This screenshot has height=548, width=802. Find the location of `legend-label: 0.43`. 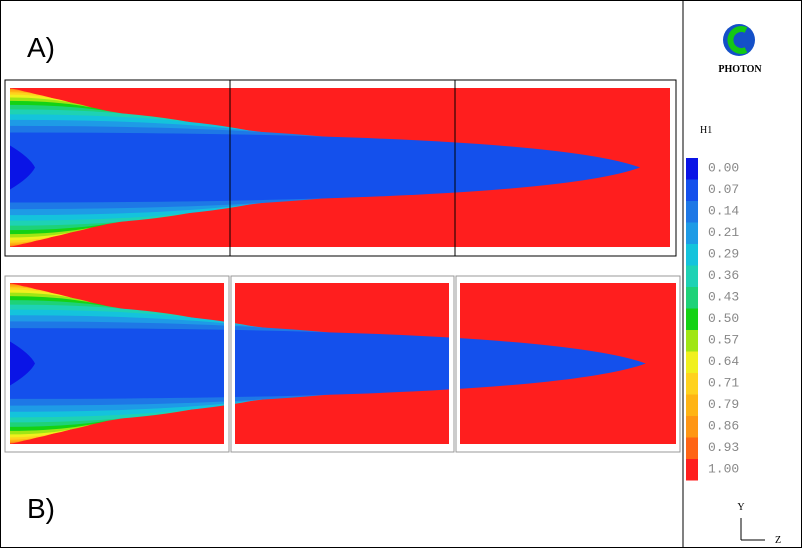

legend-label: 0.43 is located at coordinates (723, 296).